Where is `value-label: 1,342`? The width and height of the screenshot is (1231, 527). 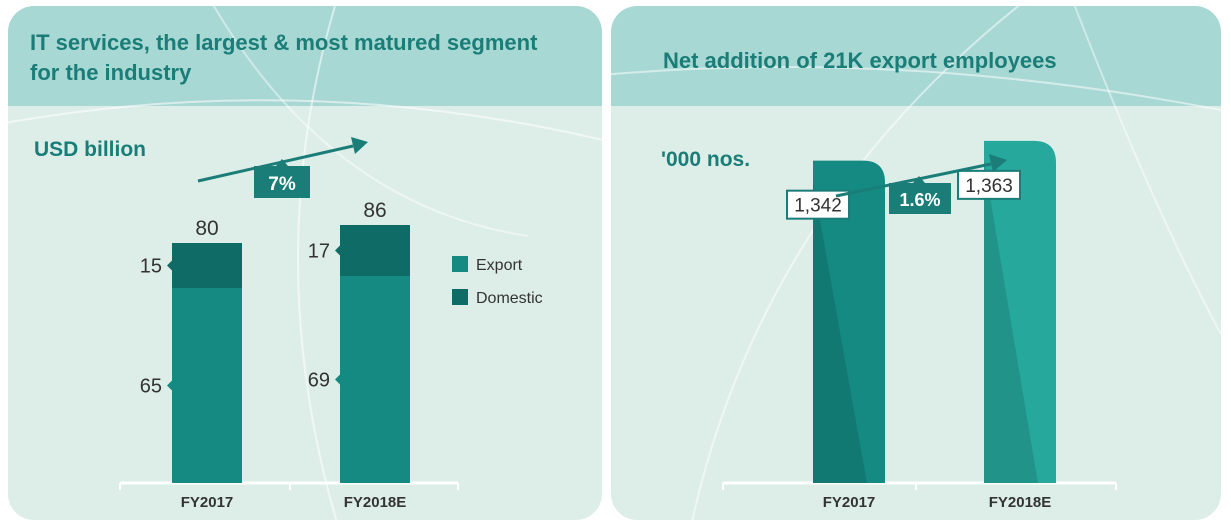 value-label: 1,342 is located at coordinates (818, 206).